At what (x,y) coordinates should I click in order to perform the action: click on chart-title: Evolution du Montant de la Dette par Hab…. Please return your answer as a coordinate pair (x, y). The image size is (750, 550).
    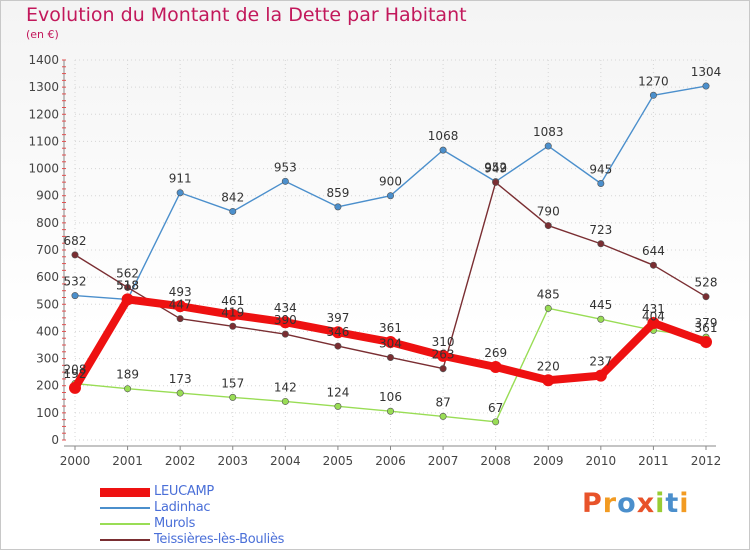
    Looking at the image, I should click on (246, 15).